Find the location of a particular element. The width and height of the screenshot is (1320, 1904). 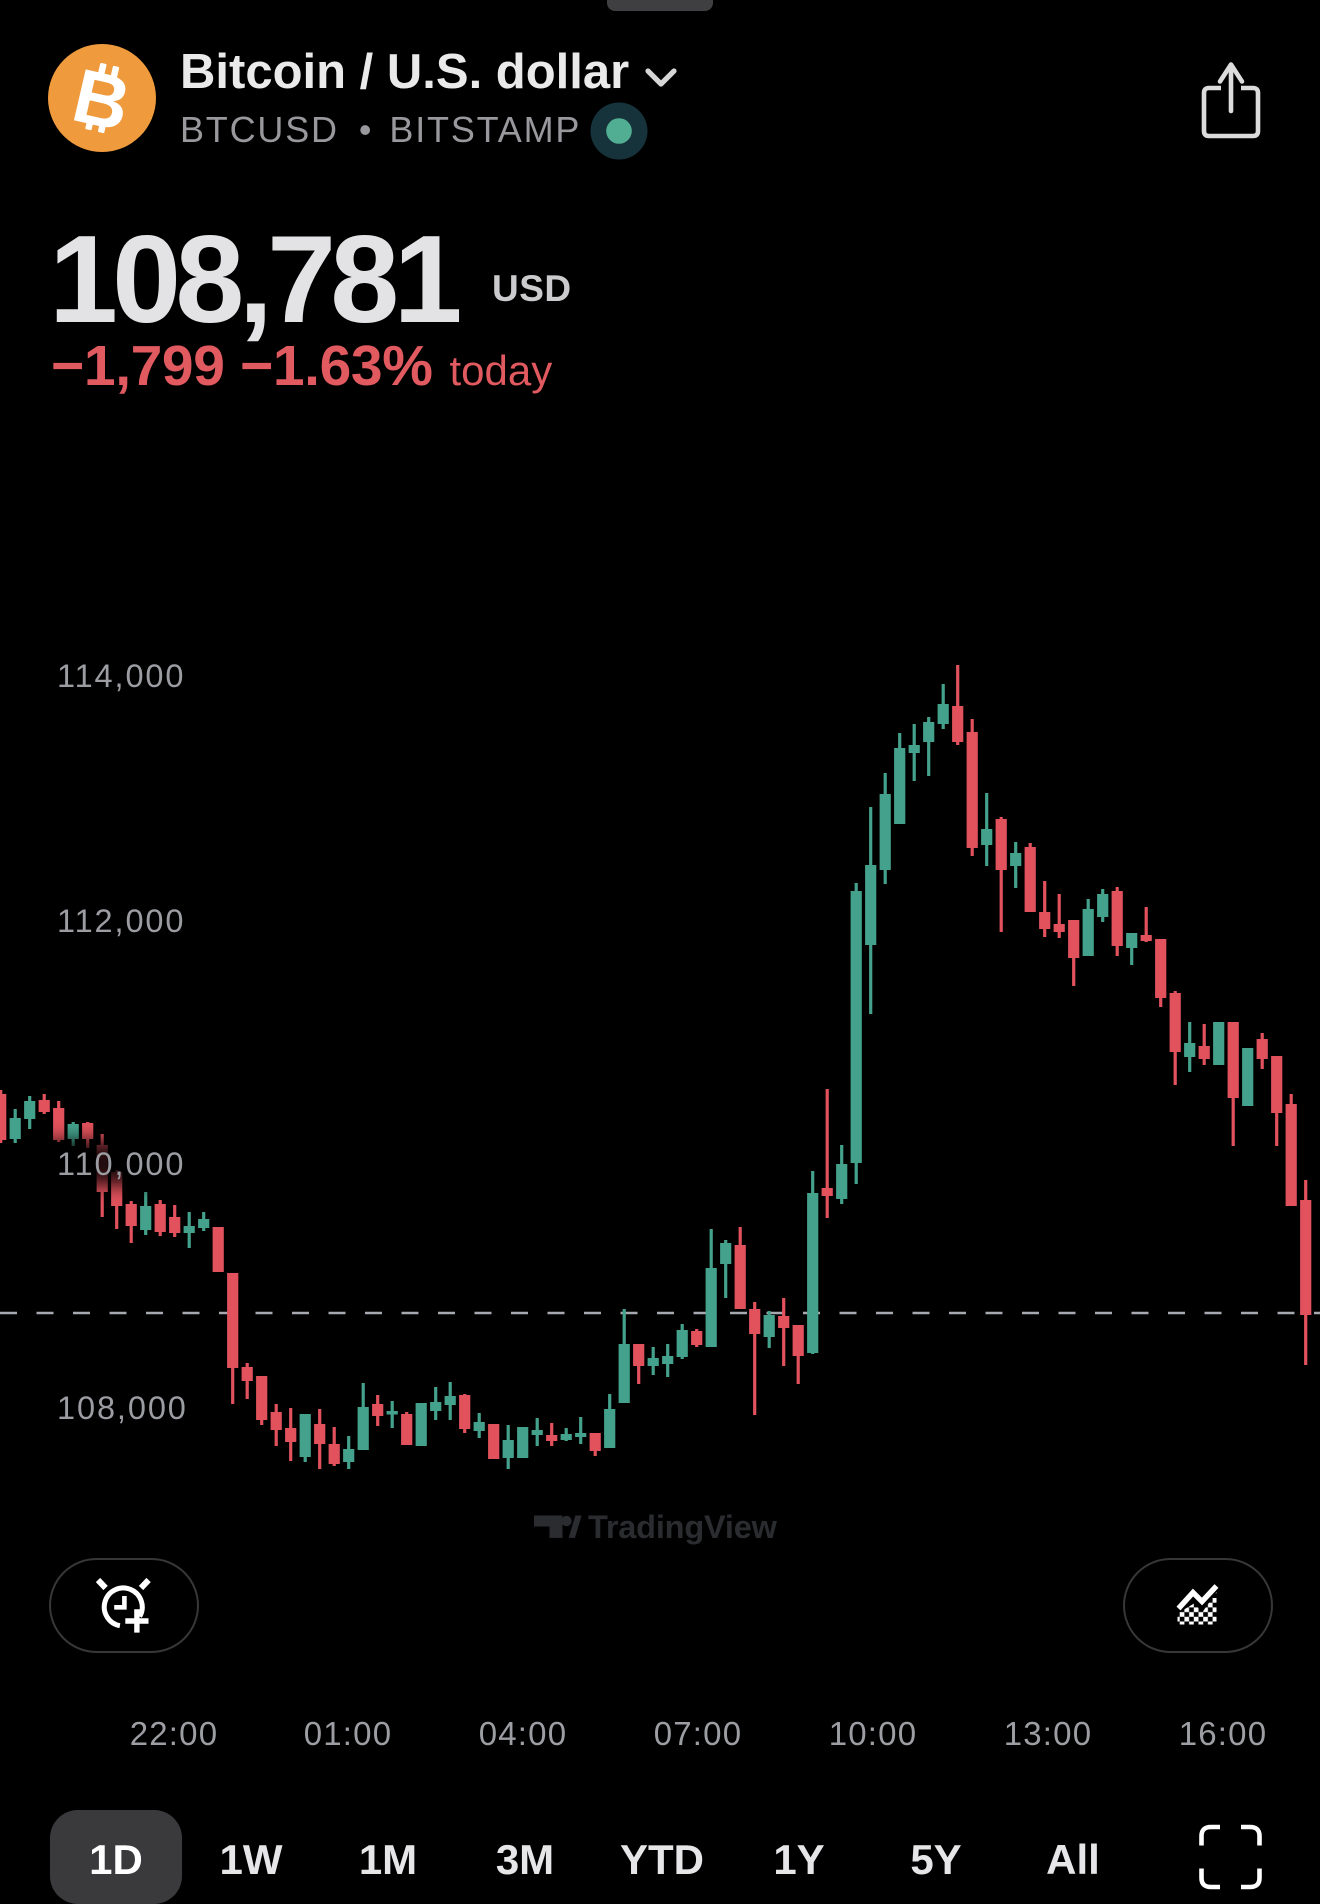

svg-text: 114,000 is located at coordinates (121, 676).